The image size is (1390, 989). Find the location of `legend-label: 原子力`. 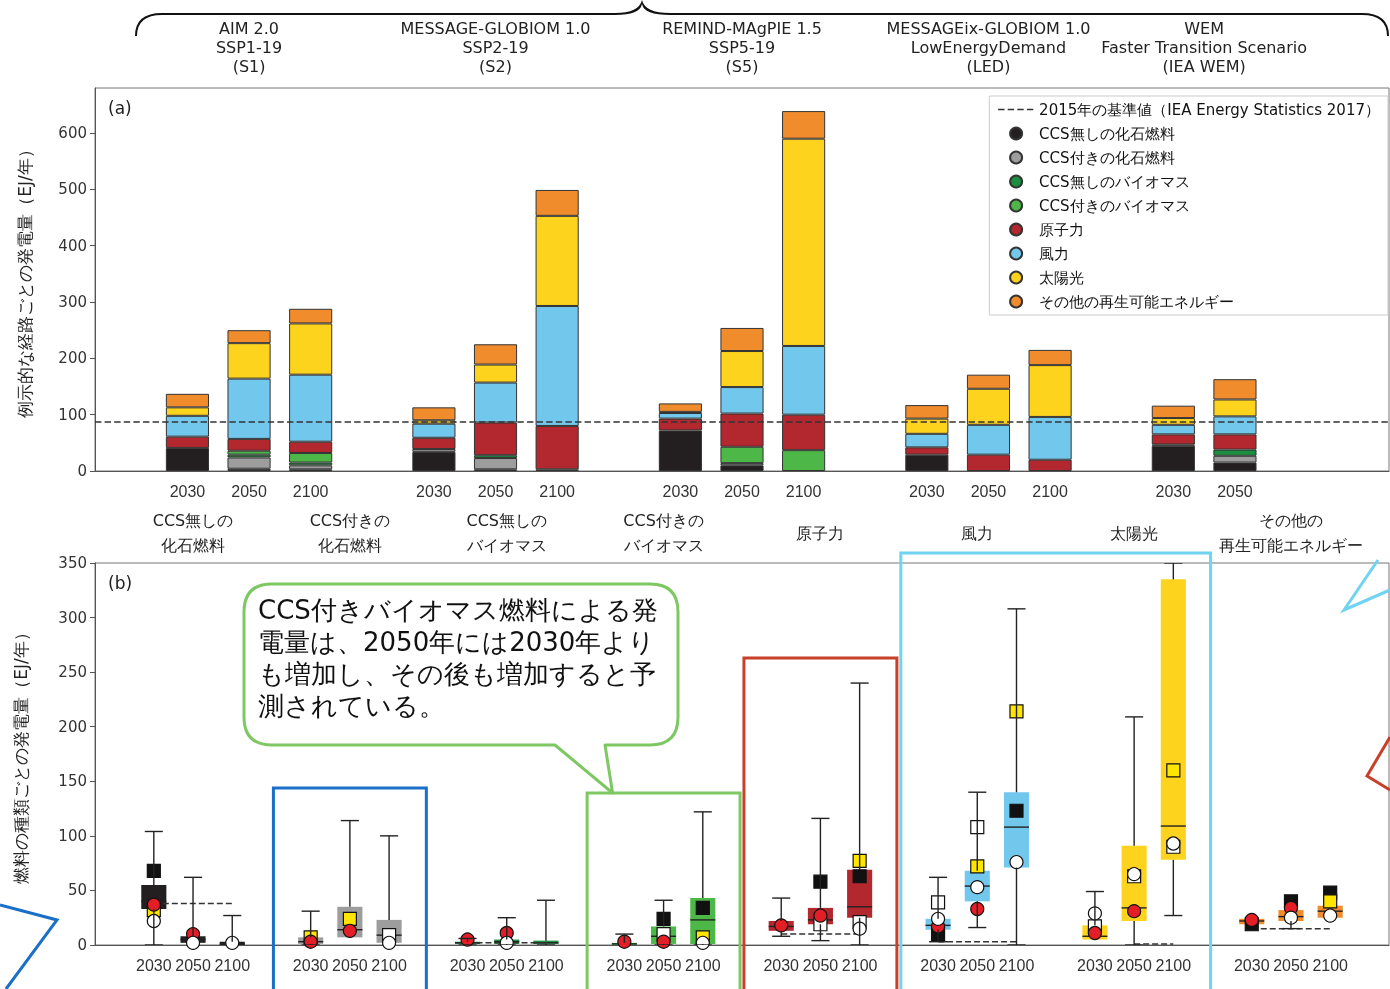

legend-label: 原子力 is located at coordinates (1062, 229).